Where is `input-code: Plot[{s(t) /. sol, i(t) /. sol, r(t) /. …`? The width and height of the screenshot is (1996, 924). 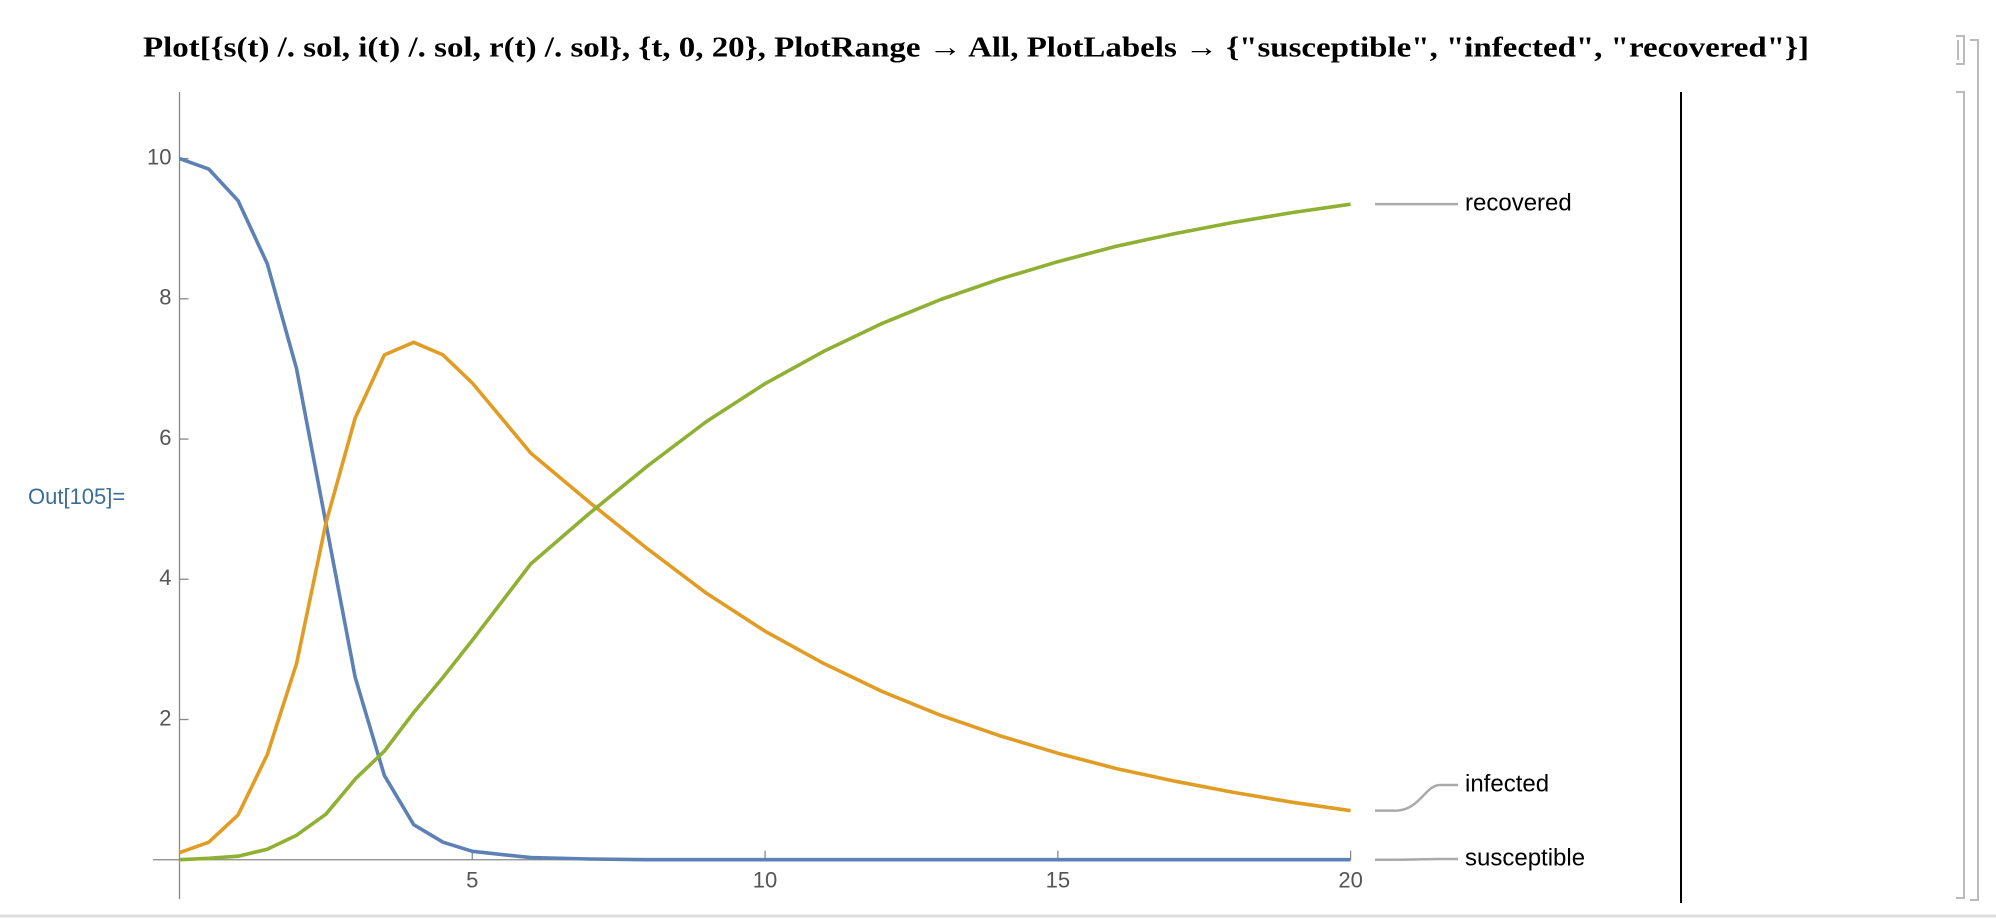 input-code: Plot[{s(t) /. sol, i(t) /. sol, r(t) /. … is located at coordinates (976, 48).